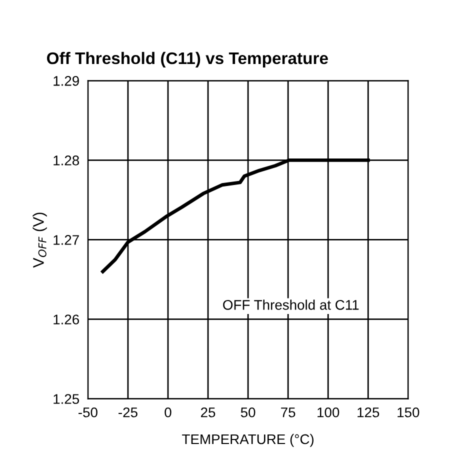 This screenshot has width=451, height=461. I want to click on x-tick-label: 125, so click(369, 412).